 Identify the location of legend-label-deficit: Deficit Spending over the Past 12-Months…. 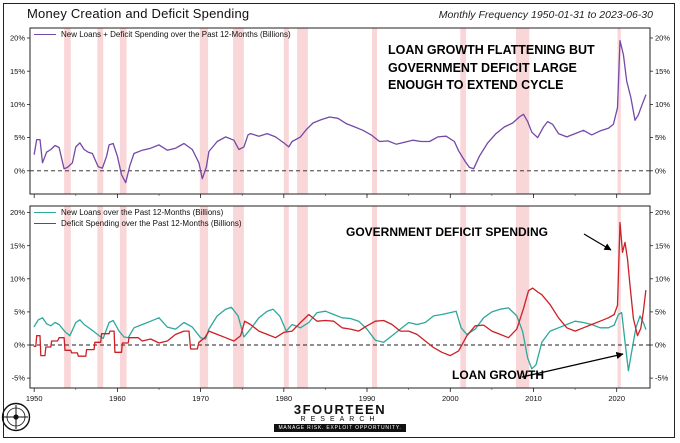
(151, 223).